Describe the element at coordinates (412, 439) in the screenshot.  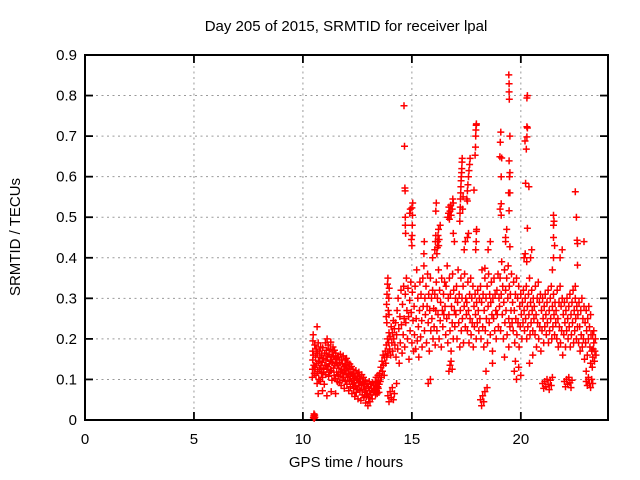
I see `x-tick-label: 15` at that location.